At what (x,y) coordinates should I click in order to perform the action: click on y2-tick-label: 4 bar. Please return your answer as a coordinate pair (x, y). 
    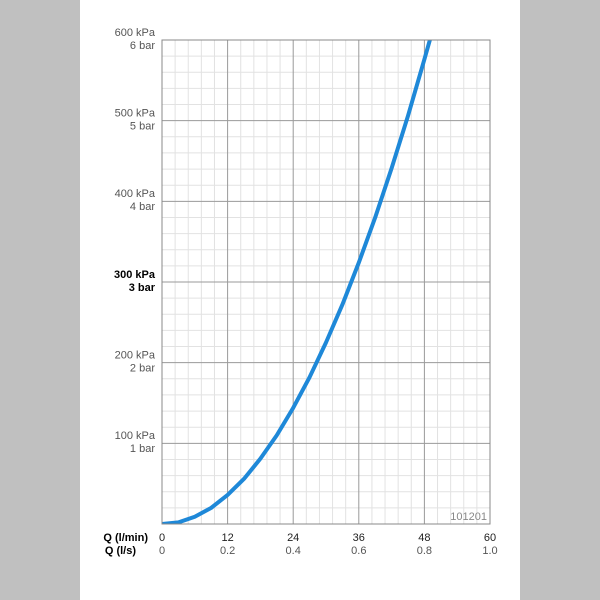
    Looking at the image, I should click on (142, 207).